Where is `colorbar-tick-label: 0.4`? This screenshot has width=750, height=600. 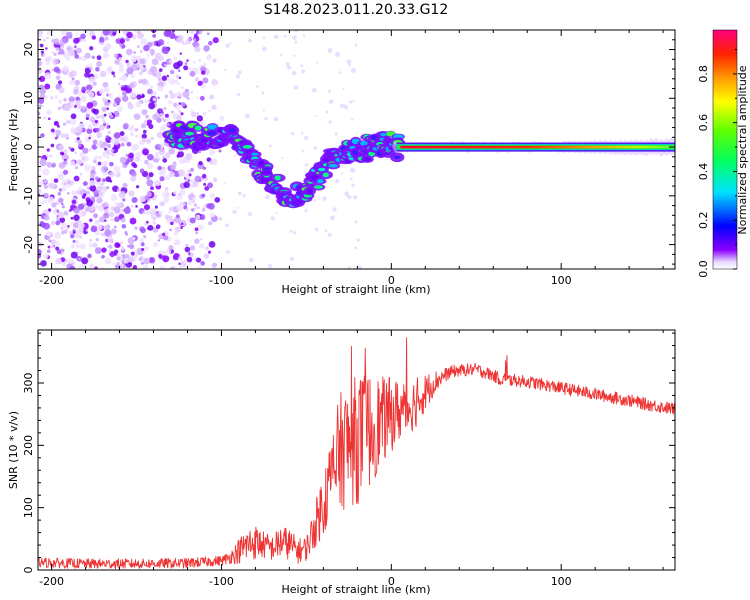
colorbar-tick-label: 0.4 is located at coordinates (703, 172).